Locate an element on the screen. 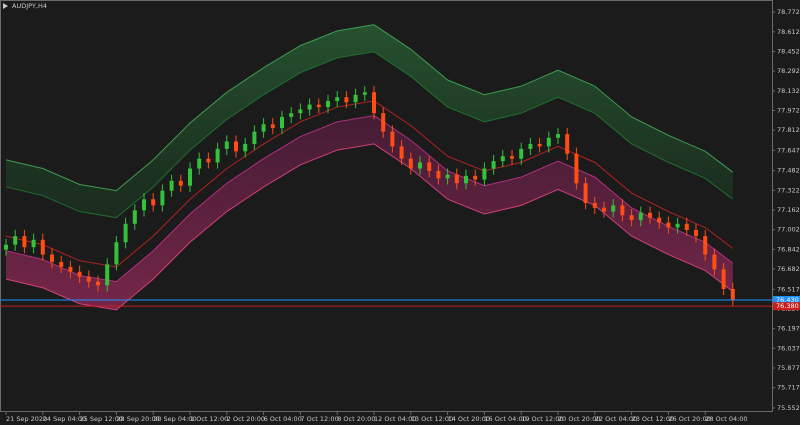  y-tick-label: 78.772 is located at coordinates (788, 12).